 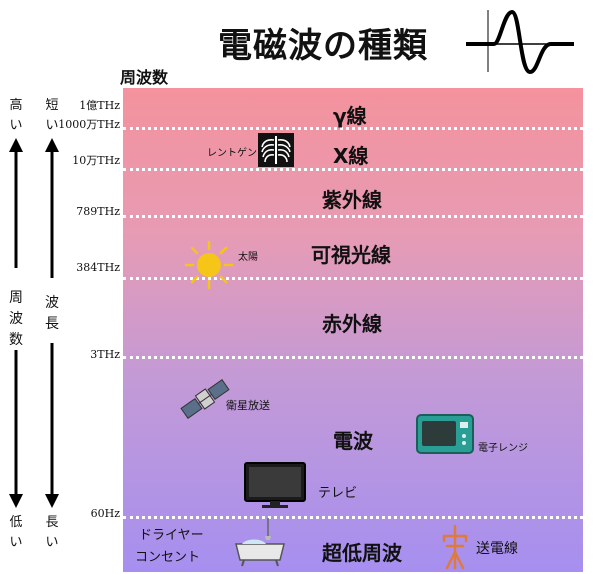 What do you see at coordinates (144, 77) in the screenshot?
I see `frequency-heading: 周波数` at bounding box center [144, 77].